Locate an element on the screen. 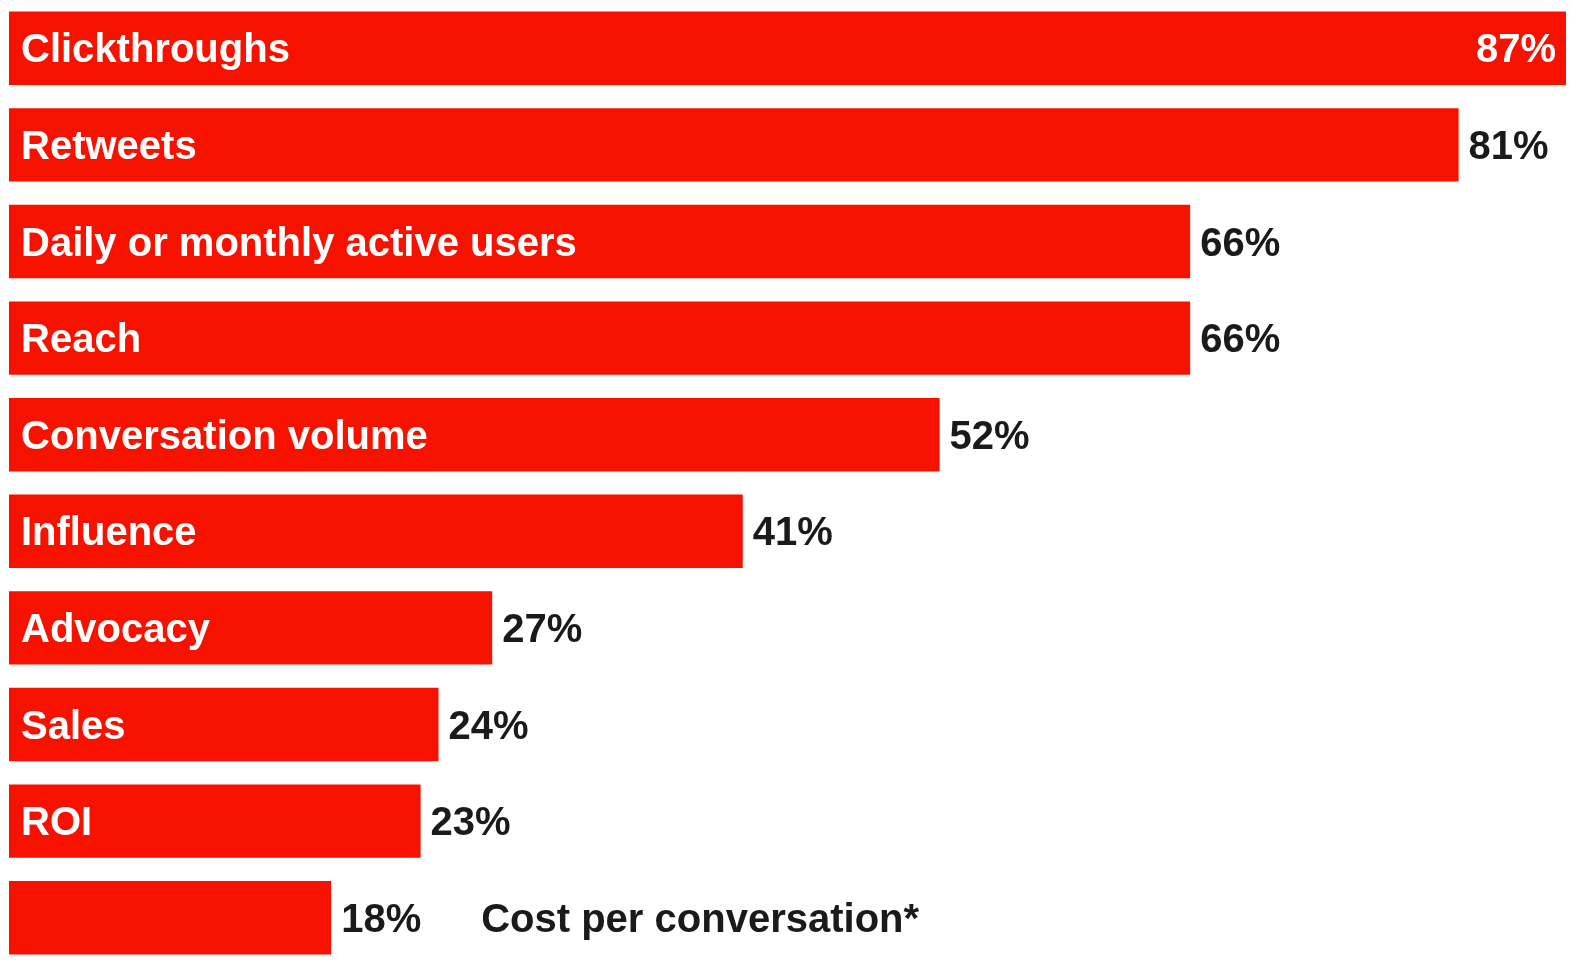 This screenshot has width=1576, height=966. data-label: 41% is located at coordinates (792, 531).